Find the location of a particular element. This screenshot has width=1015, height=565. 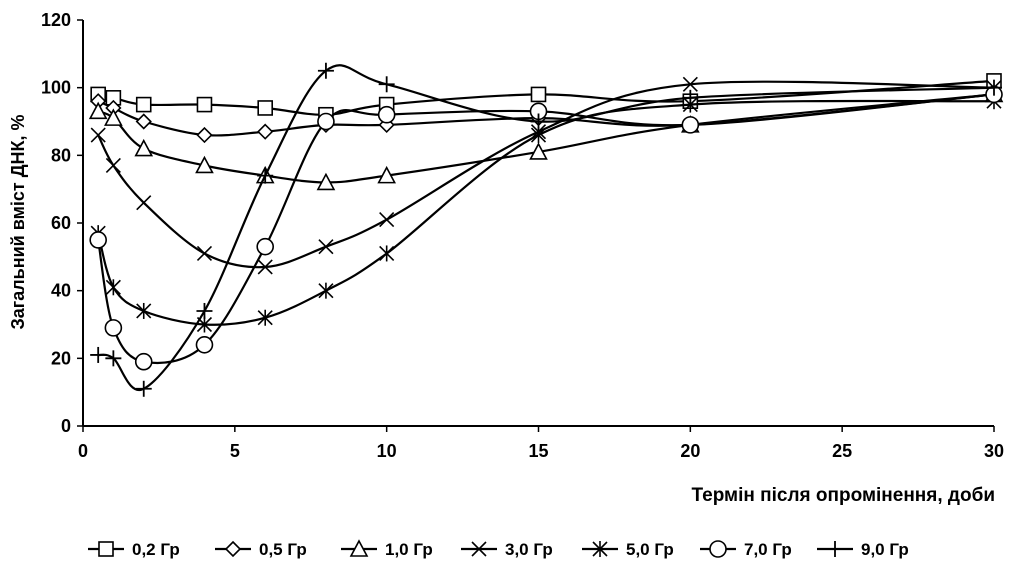

y-tick-label: 0 is located at coordinates (66, 426).